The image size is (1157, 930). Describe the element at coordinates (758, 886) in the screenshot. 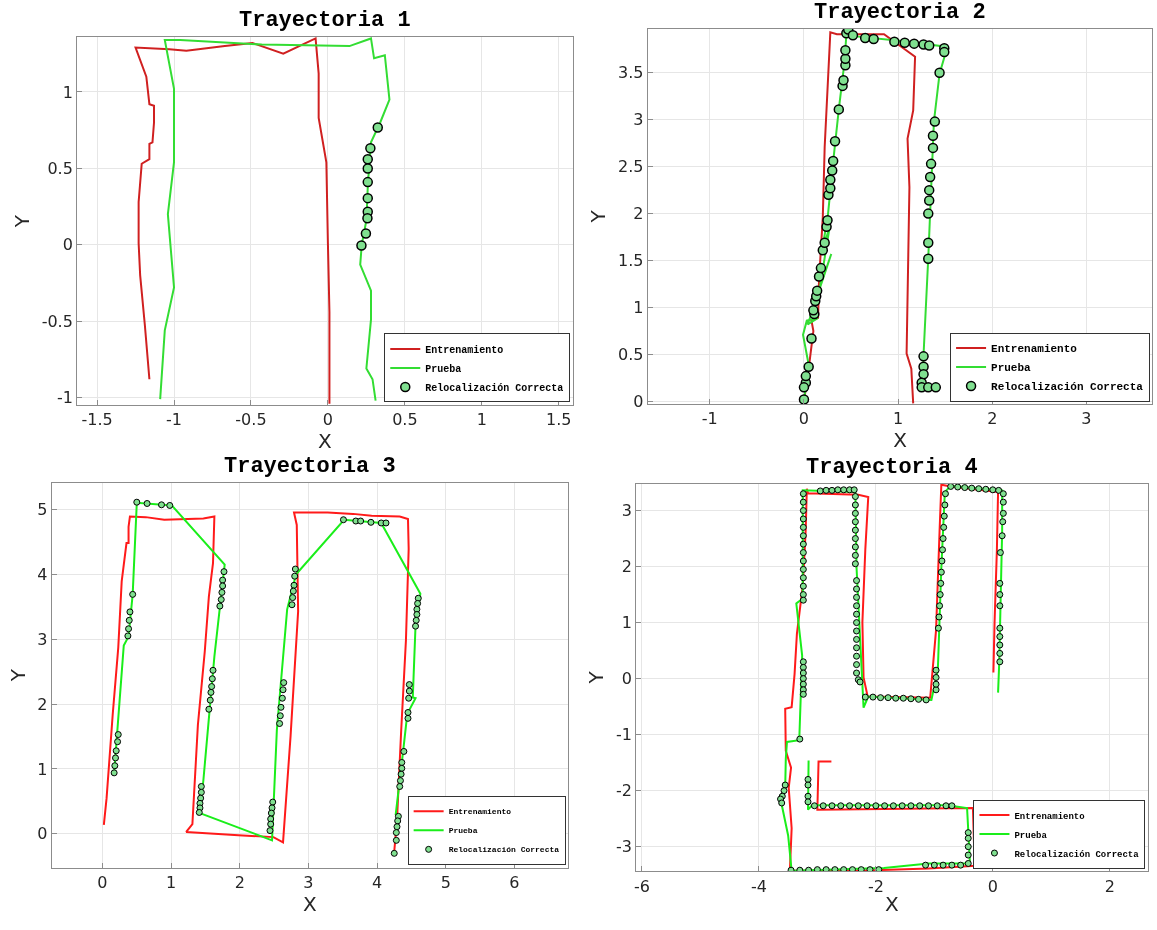

I see `x-tick-label: -4` at that location.